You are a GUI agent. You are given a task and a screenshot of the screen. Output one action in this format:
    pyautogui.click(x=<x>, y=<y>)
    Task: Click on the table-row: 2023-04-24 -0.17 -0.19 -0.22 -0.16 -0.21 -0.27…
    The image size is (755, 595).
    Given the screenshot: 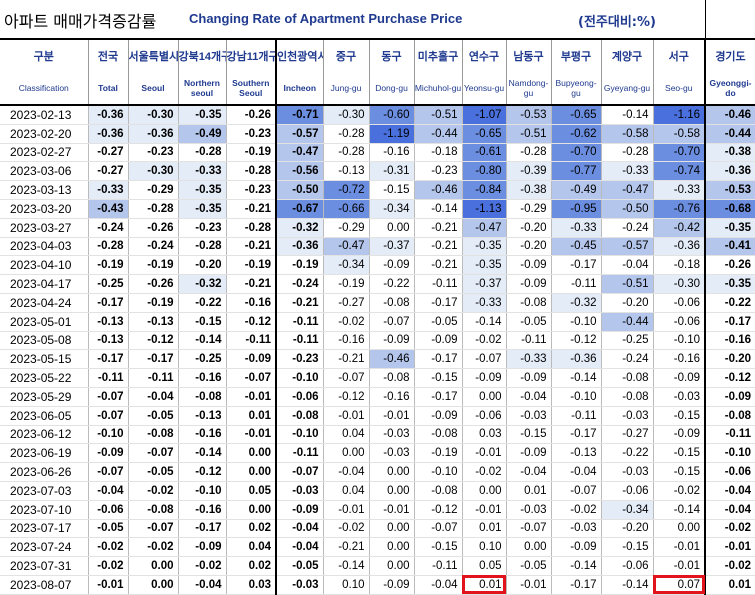 What is the action you would take?
    pyautogui.click(x=377, y=303)
    